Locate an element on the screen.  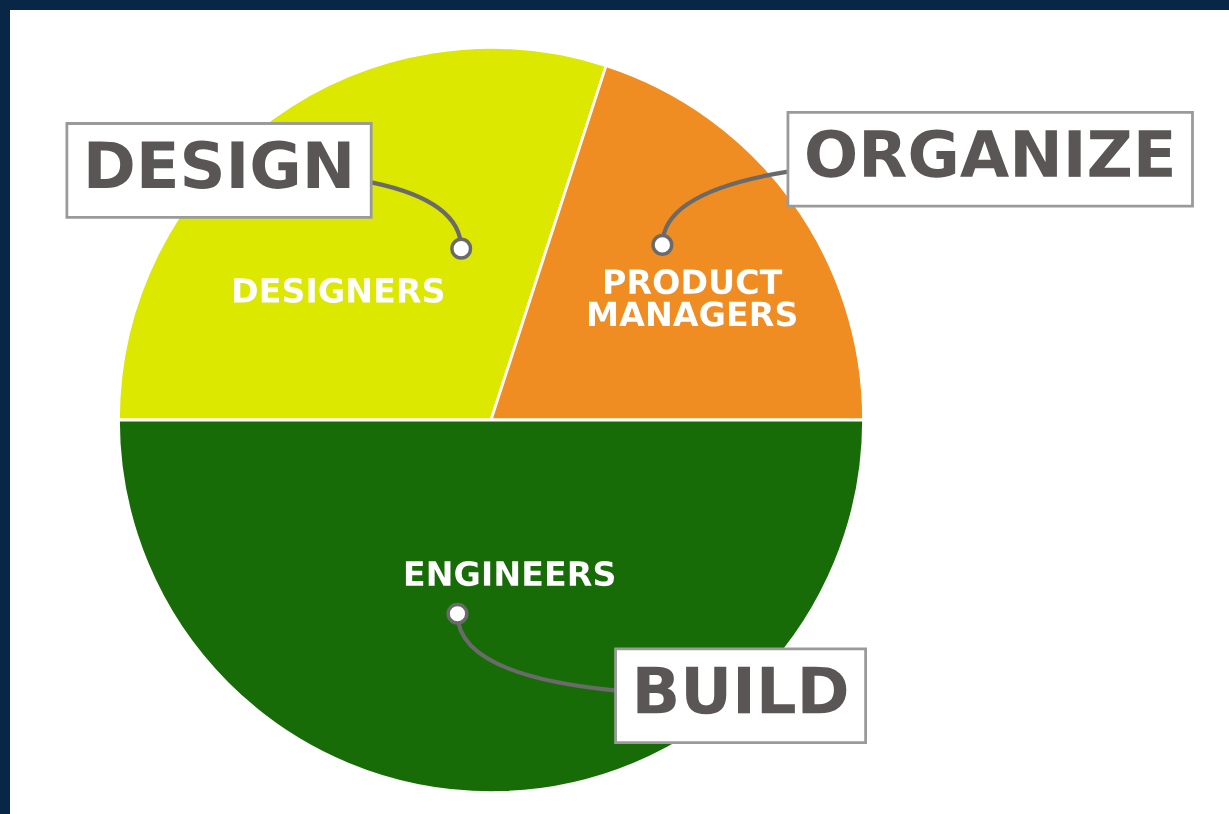
slice-label: PRODUCT MANAGERS is located at coordinates (692, 298).